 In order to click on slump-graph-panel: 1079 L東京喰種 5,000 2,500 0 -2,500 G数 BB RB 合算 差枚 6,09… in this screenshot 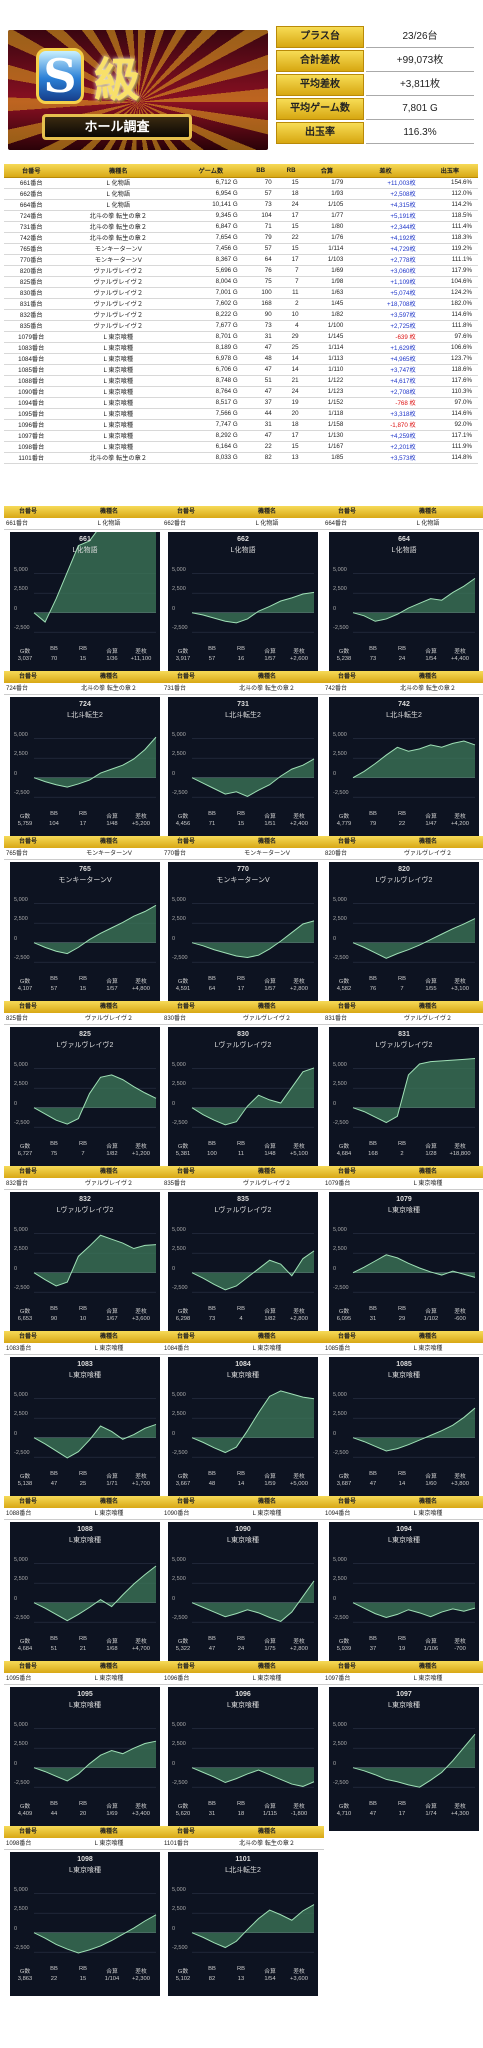, I will do `click(404, 1264)`.